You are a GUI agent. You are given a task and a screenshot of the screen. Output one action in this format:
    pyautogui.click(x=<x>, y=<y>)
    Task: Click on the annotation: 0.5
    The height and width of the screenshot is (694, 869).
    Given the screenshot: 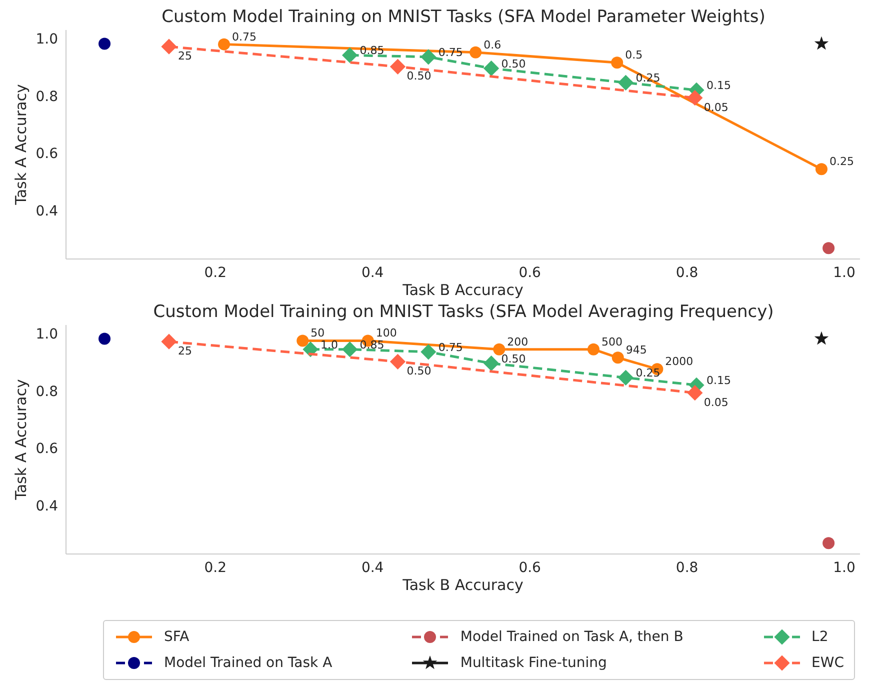 What is the action you would take?
    pyautogui.click(x=634, y=55)
    